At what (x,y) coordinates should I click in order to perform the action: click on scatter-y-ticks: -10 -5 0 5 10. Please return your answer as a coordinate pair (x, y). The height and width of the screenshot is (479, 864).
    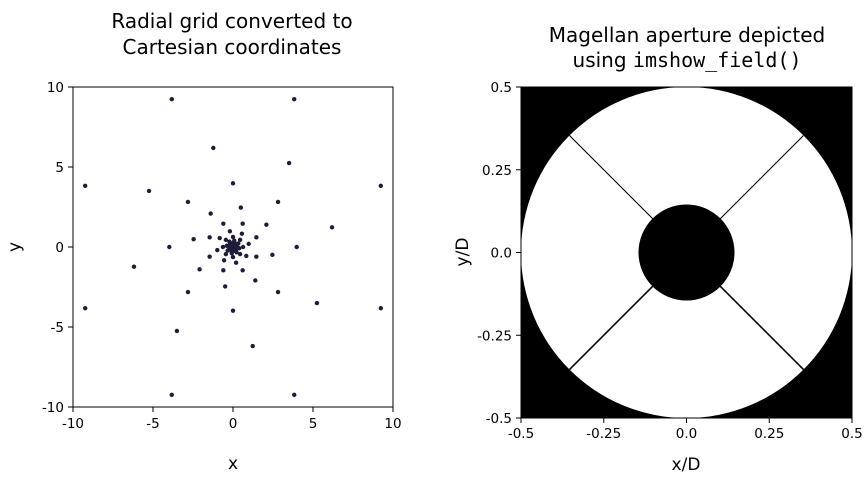
    Looking at the image, I should click on (57, 248).